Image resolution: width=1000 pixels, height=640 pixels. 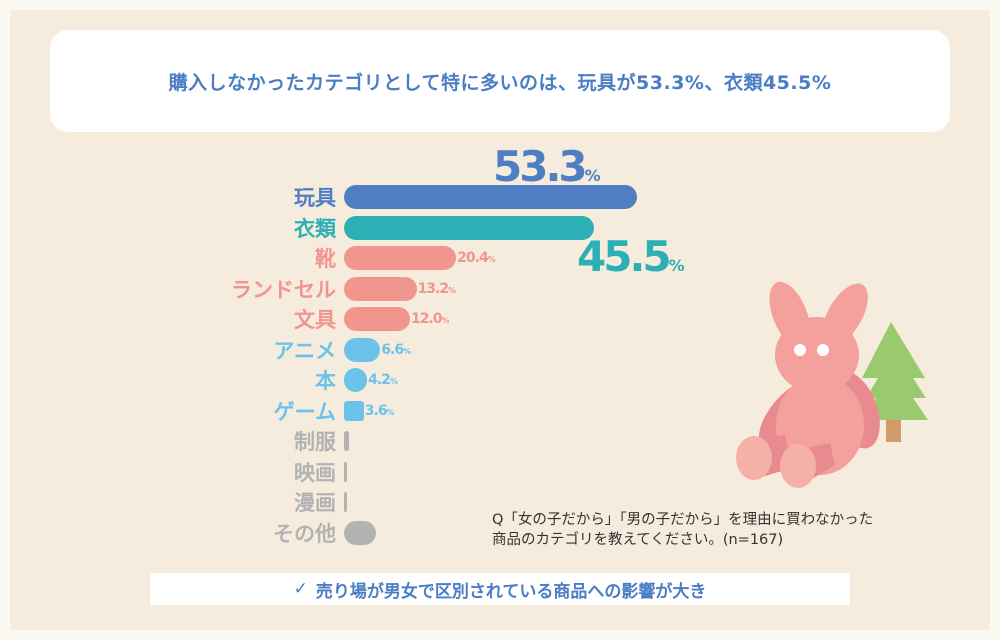 I want to click on question-line-1: Q「女の子だから」「男の子だから」を理由に買わなかった, so click(x=683, y=520).